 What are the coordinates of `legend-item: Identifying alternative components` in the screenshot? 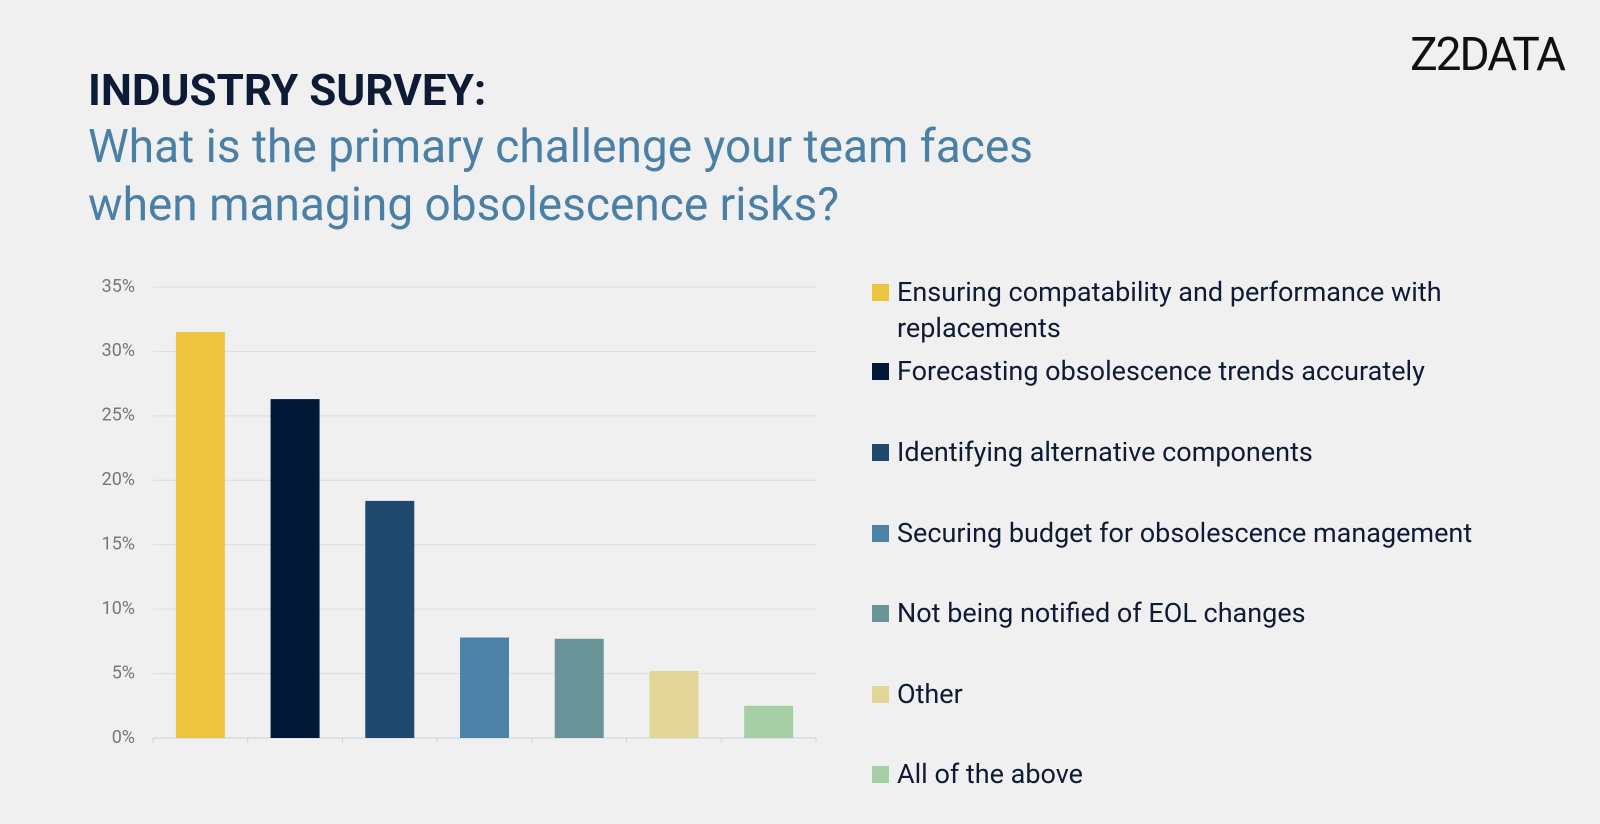 It's located at (1192, 452).